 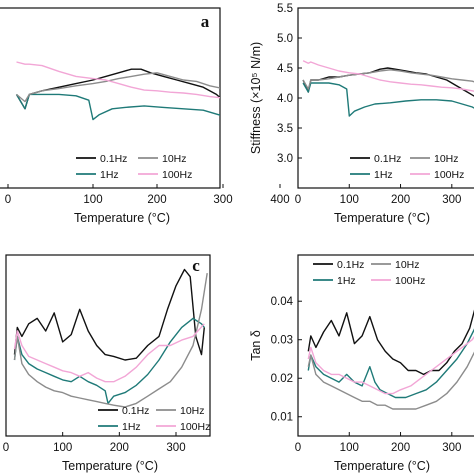 I want to click on y-tick-label: 0.03, so click(x=282, y=341).